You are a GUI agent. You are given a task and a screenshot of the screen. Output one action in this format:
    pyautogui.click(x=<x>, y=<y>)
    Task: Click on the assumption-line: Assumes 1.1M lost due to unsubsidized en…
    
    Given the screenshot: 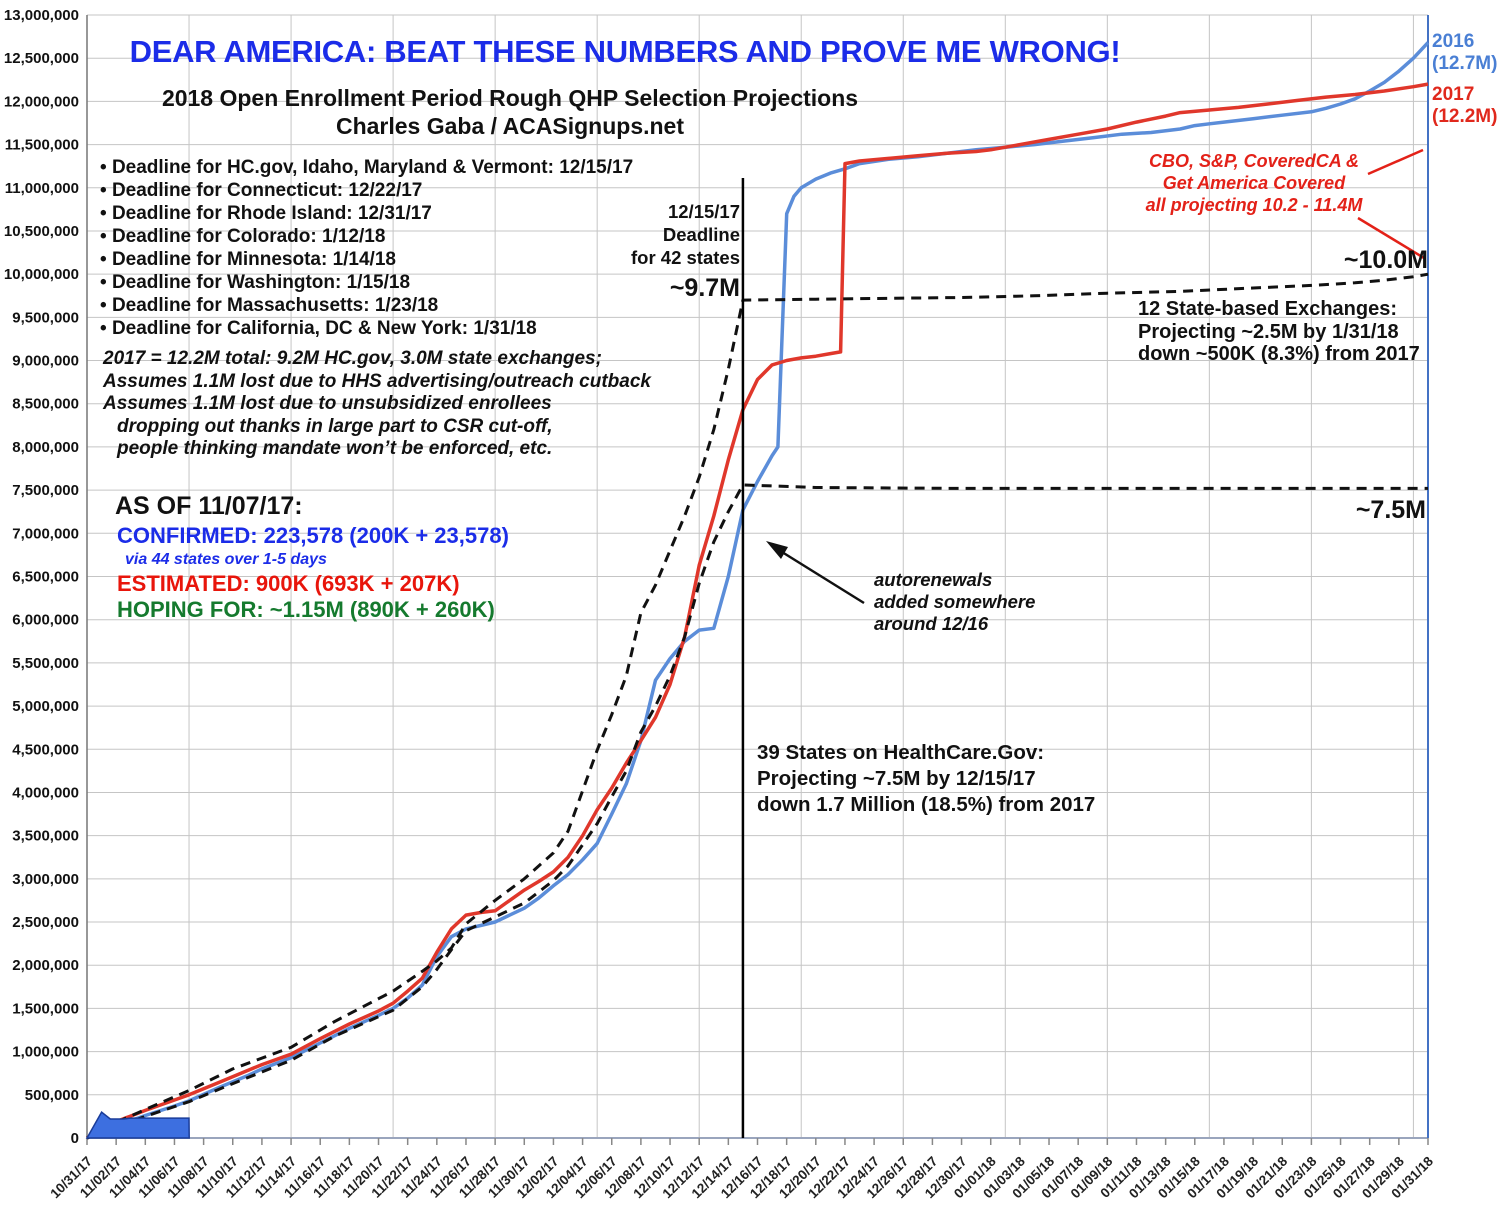 What is the action you would take?
    pyautogui.click(x=327, y=403)
    